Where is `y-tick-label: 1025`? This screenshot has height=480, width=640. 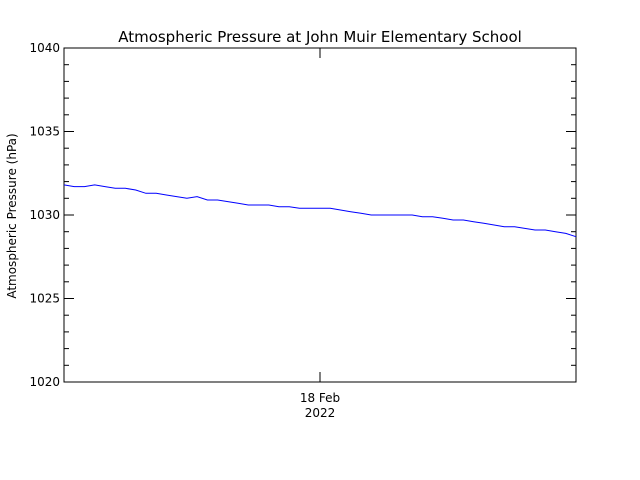 y-tick-label: 1025 is located at coordinates (44, 299).